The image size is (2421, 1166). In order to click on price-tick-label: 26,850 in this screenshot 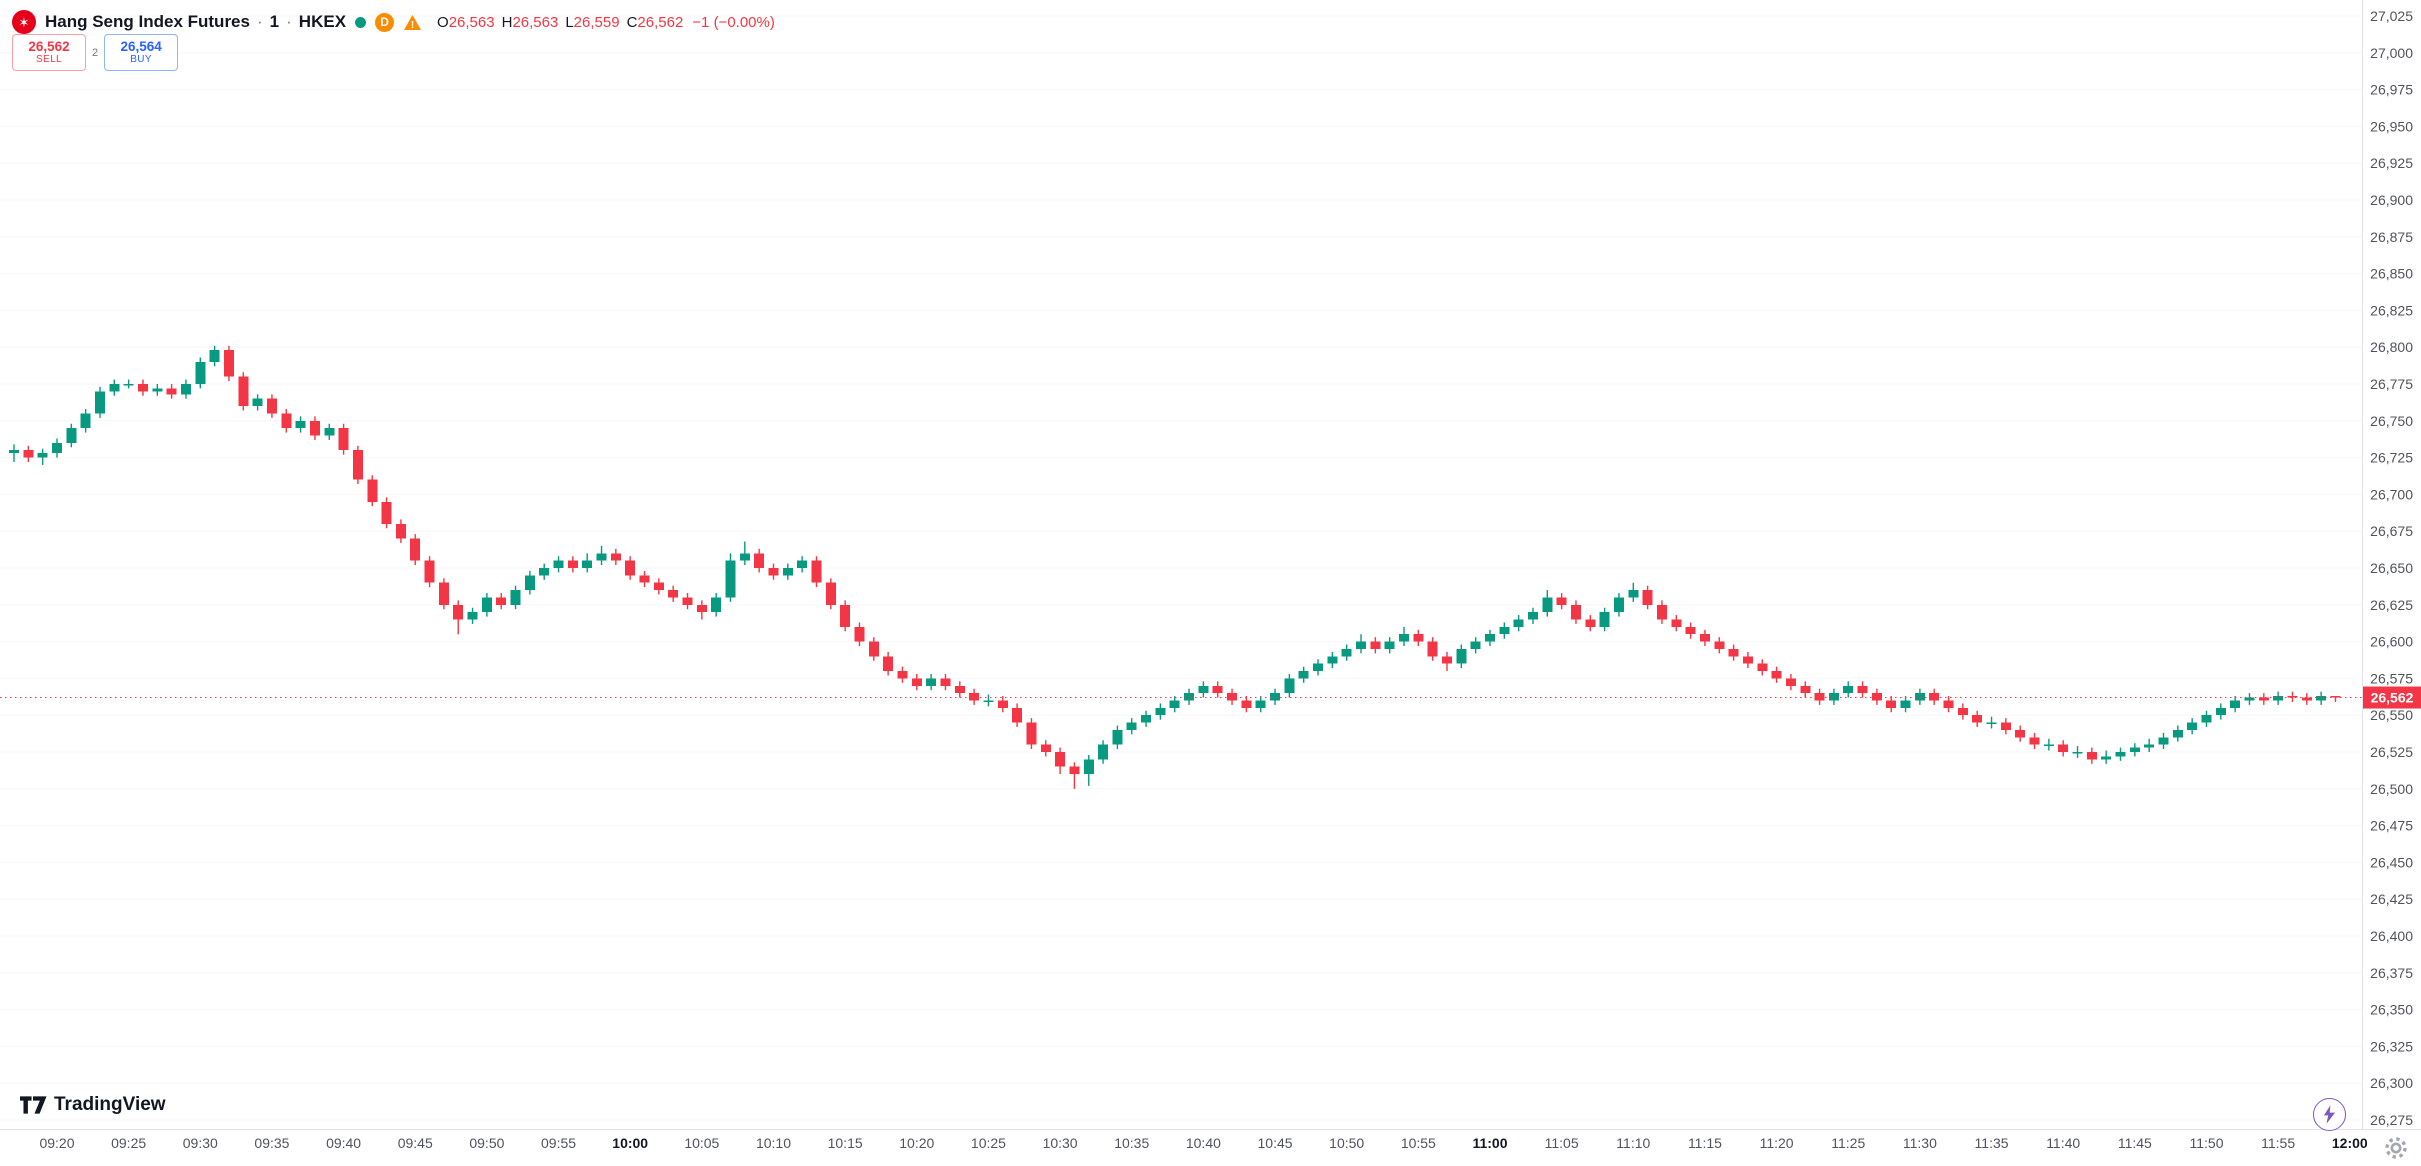, I will do `click(2391, 274)`.